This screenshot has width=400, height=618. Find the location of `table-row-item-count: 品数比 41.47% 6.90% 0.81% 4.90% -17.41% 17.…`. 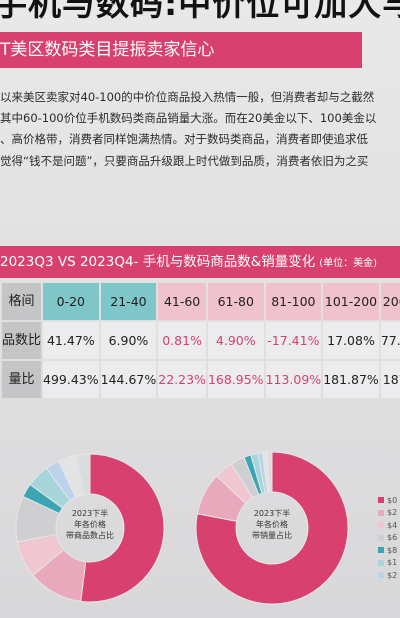

table-row-item-count: 品数比 41.47% 6.90% 0.81% 4.90% -17.41% 17.… is located at coordinates (201, 340).